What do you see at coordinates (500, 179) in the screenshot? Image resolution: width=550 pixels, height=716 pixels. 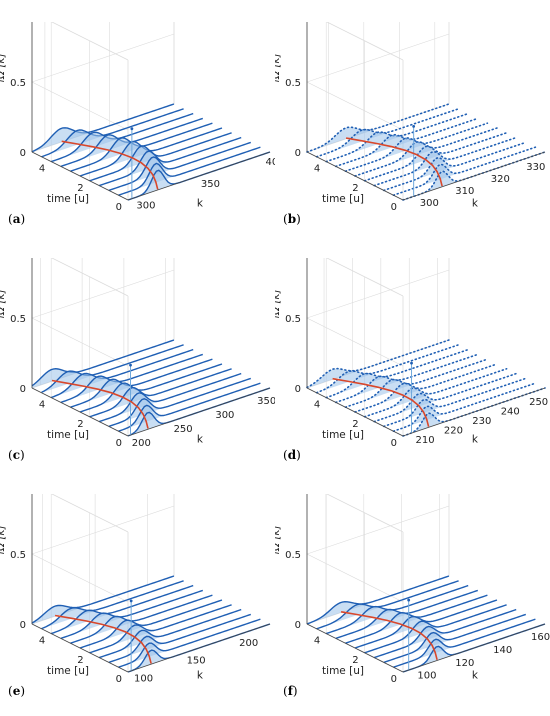 I see `k-tick-label: 320` at bounding box center [500, 179].